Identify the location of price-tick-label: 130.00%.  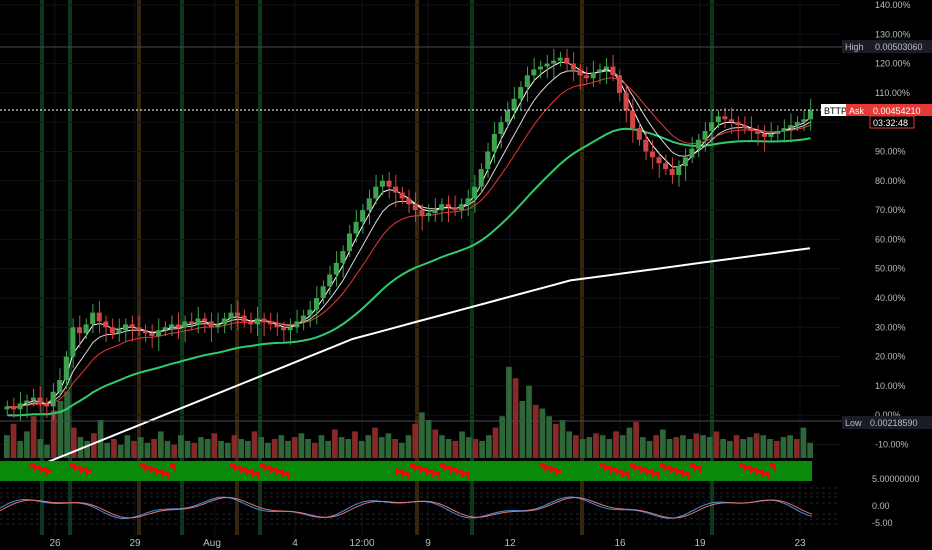
(893, 34).